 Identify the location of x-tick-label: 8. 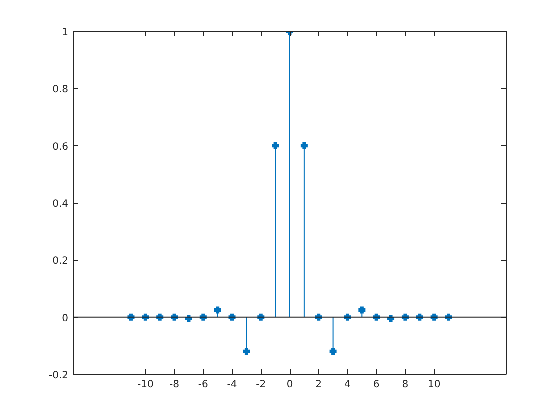
(405, 385).